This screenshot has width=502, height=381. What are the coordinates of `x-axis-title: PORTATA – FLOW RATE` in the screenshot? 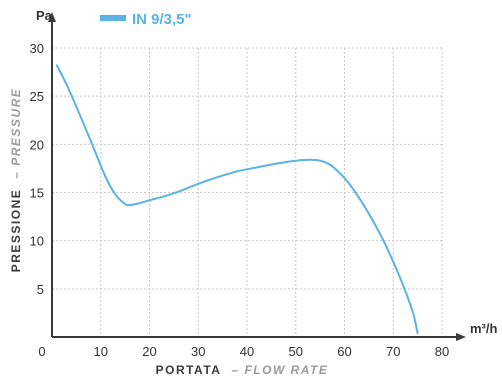 It's located at (242, 369).